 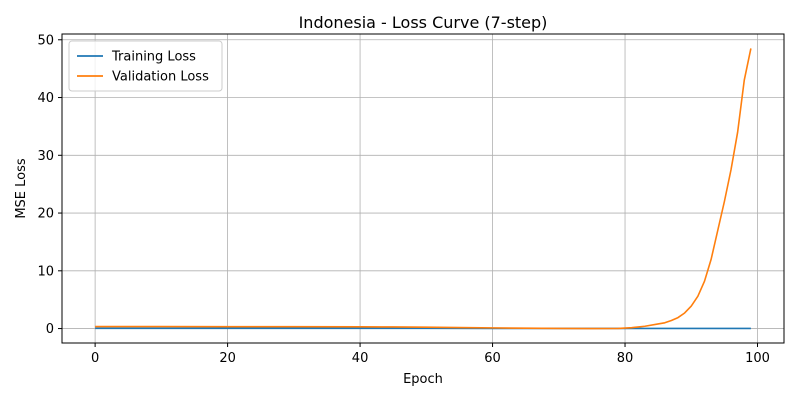 What do you see at coordinates (45, 98) in the screenshot?
I see `y-tick-label: 40` at bounding box center [45, 98].